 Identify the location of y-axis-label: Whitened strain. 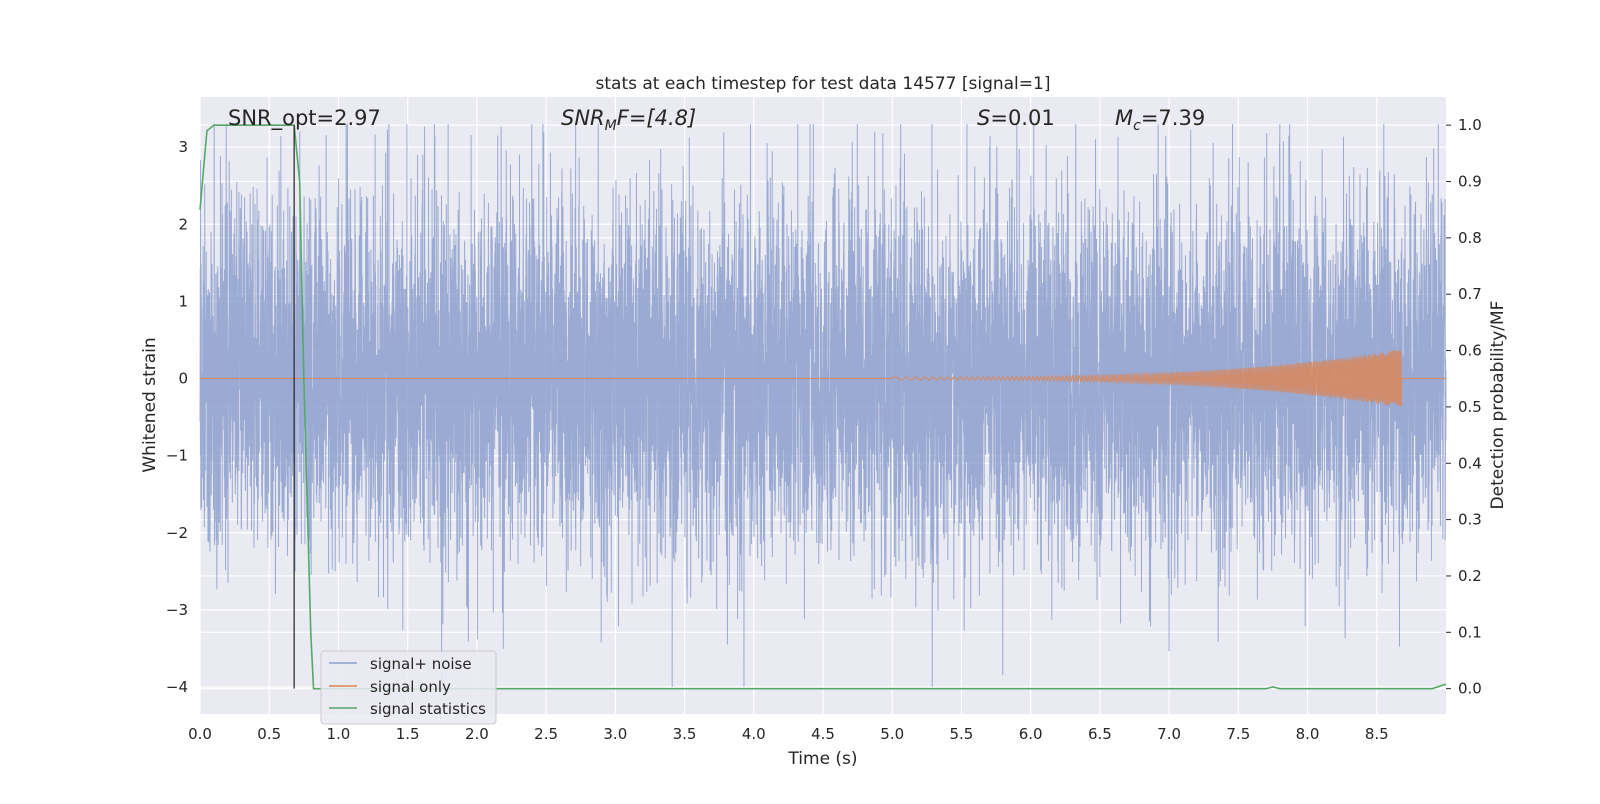
(150, 404).